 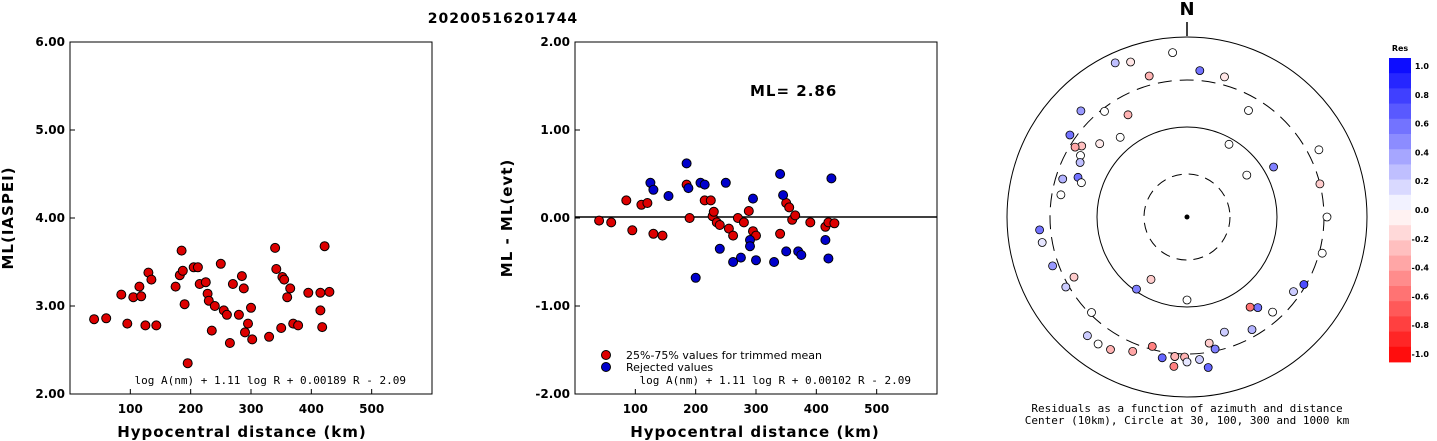 I want to click on ml-residual-y-ticks: -2.00 -1.00 0.00 1.00 2.00, so click(x=557, y=218).